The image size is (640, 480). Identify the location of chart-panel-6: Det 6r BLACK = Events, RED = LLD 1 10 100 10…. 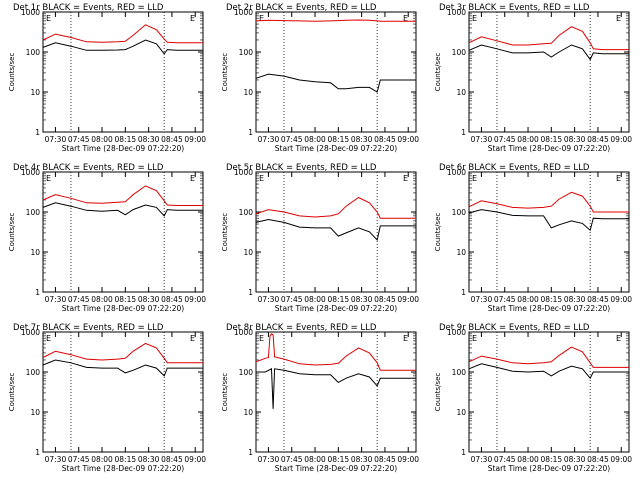
(533, 238).